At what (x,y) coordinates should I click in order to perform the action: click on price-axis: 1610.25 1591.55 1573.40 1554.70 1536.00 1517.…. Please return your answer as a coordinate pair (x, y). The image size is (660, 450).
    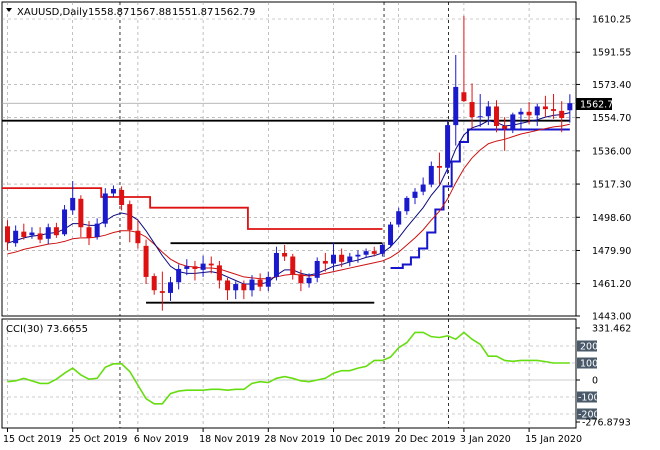
    Looking at the image, I should click on (603, 169).